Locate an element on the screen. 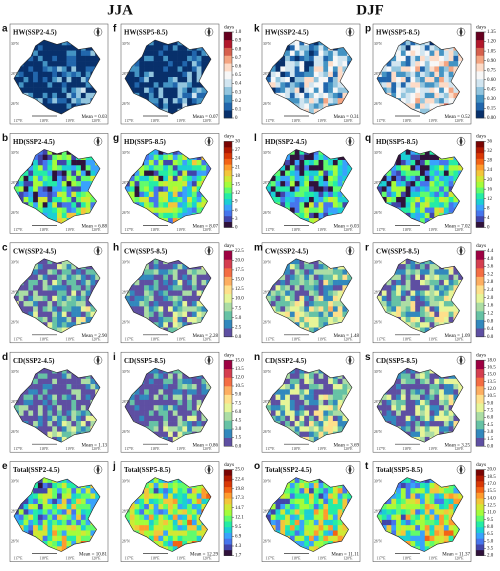  lat-label: 30°N is located at coordinates (378, 153).